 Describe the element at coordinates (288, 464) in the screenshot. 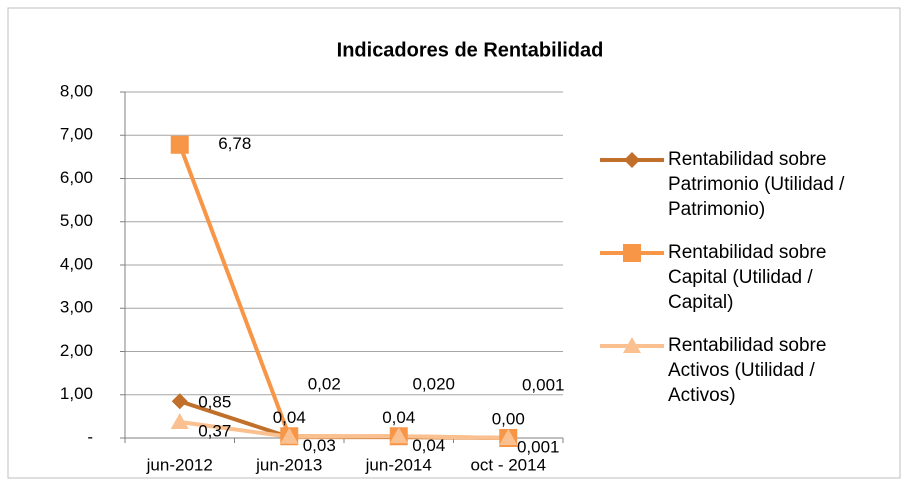

I see `x-tick-label: jun-2013` at that location.